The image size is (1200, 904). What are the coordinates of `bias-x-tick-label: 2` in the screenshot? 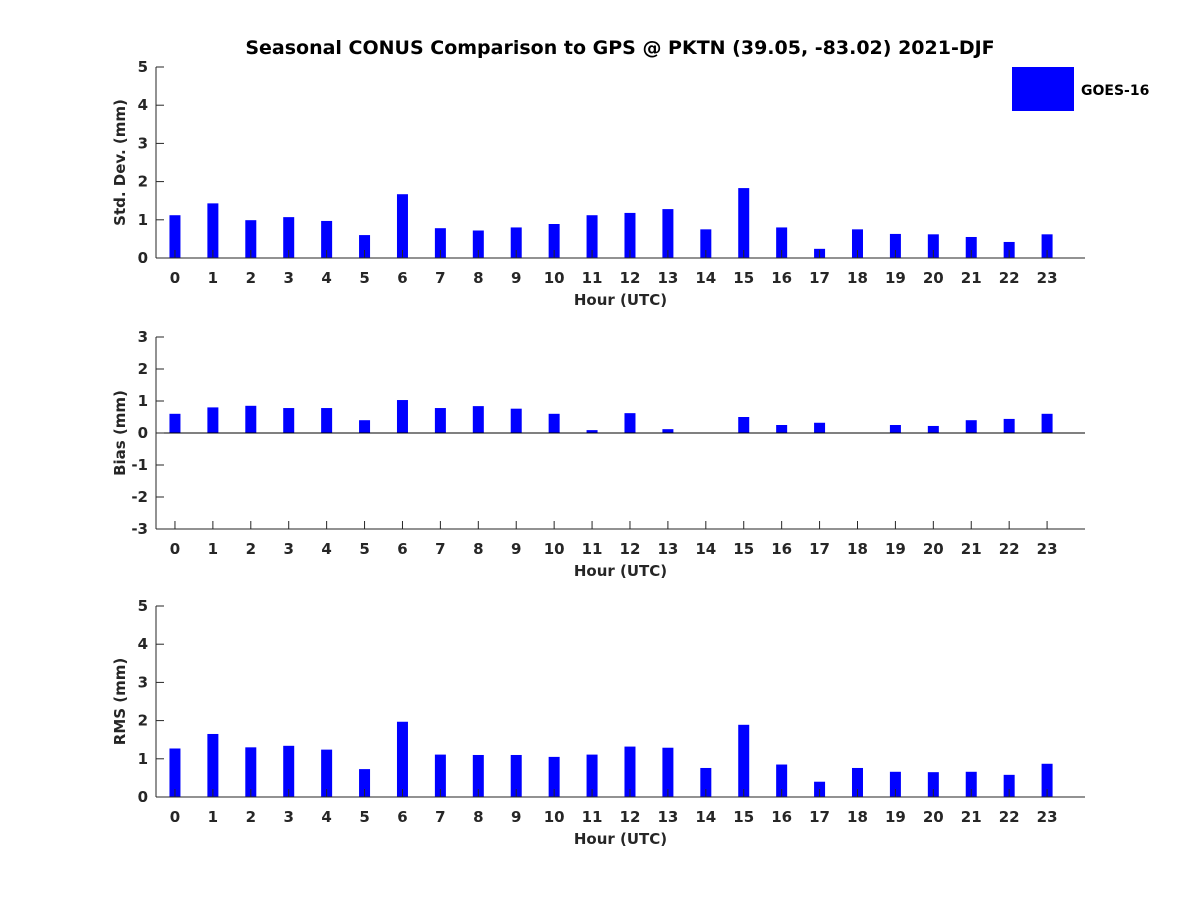 It's located at (251, 549).